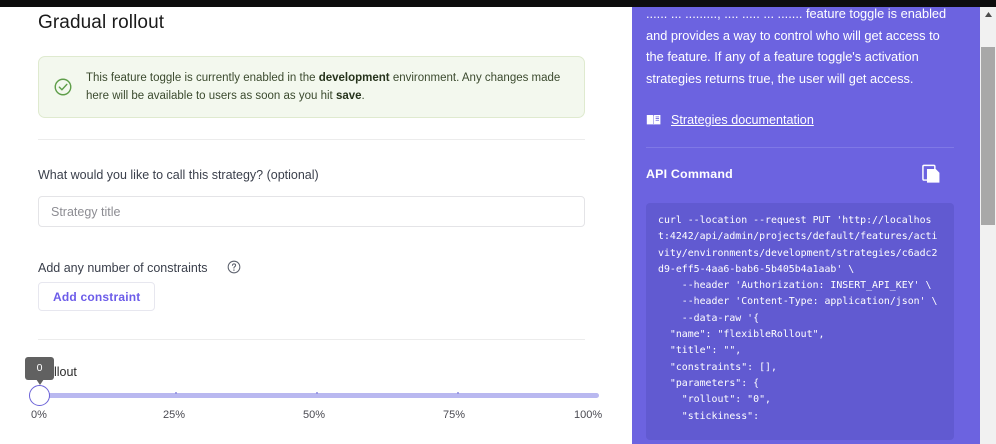 The height and width of the screenshot is (444, 996). What do you see at coordinates (39, 371) in the screenshot?
I see `rollout-value-tooltip: 0` at bounding box center [39, 371].